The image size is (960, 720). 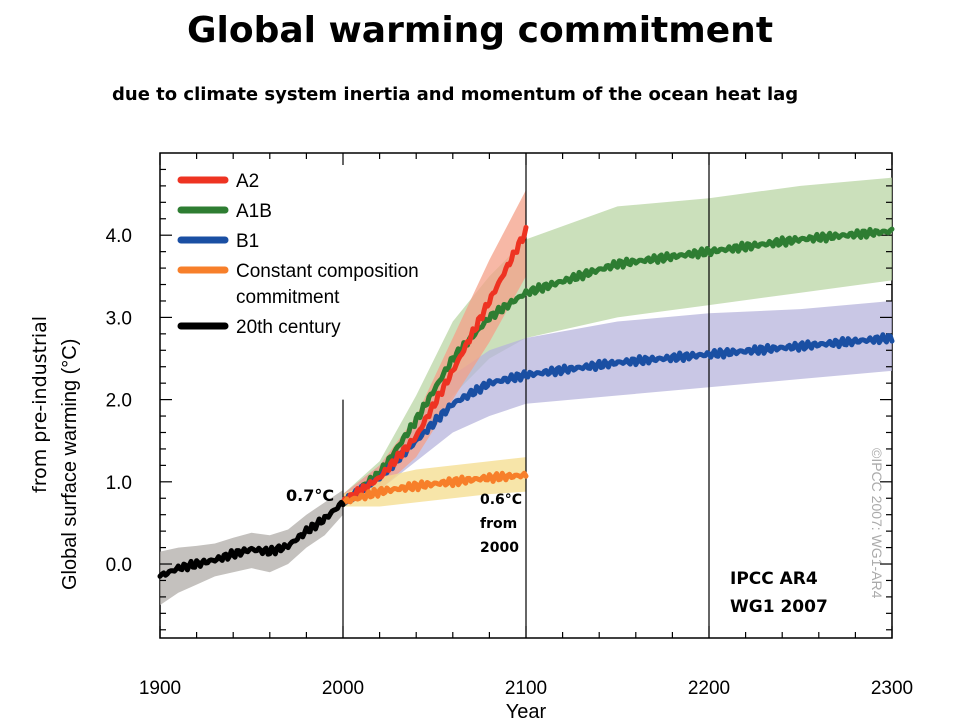 I want to click on legend-label-b1: B1, so click(x=247, y=241).